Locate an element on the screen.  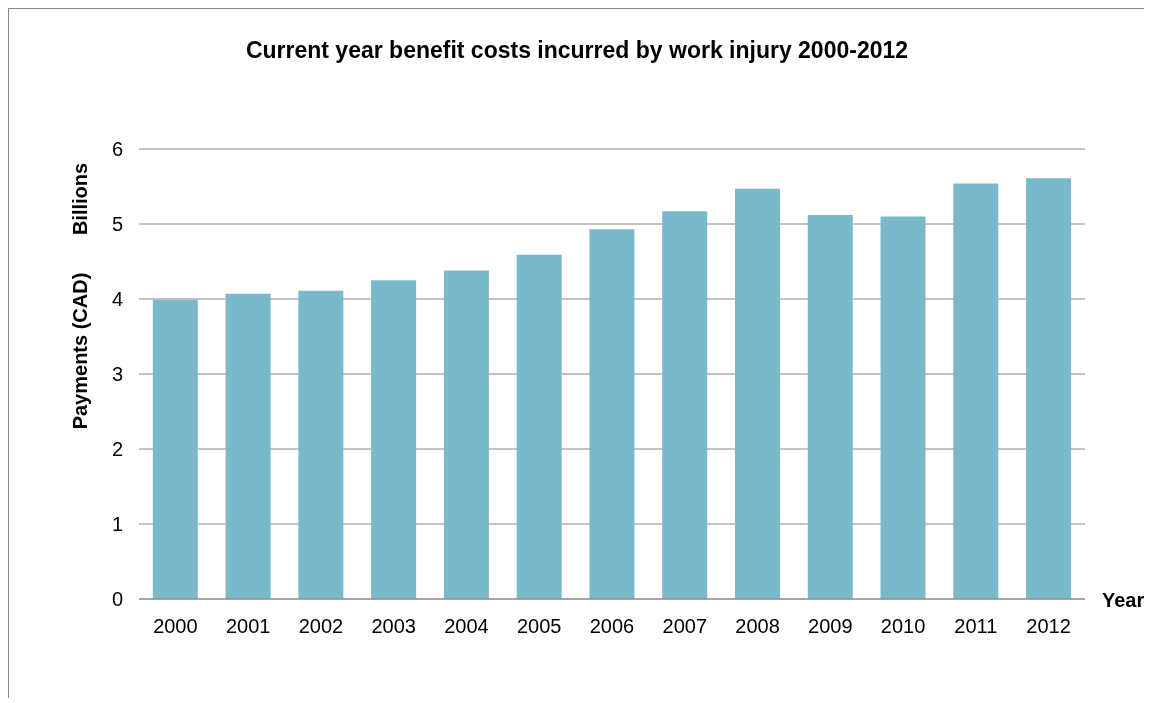
x-tick-label: 2007 is located at coordinates (685, 626).